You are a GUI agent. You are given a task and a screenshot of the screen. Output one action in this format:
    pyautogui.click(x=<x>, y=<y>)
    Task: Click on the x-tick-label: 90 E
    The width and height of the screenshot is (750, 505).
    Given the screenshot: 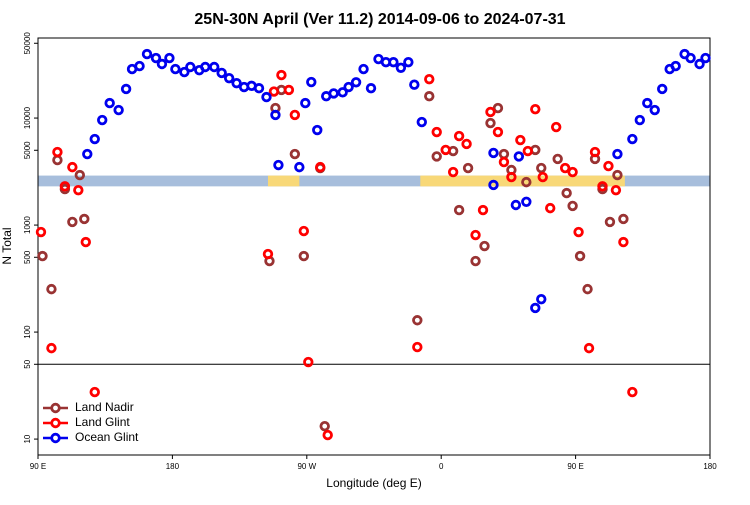 What is the action you would take?
    pyautogui.click(x=38, y=466)
    